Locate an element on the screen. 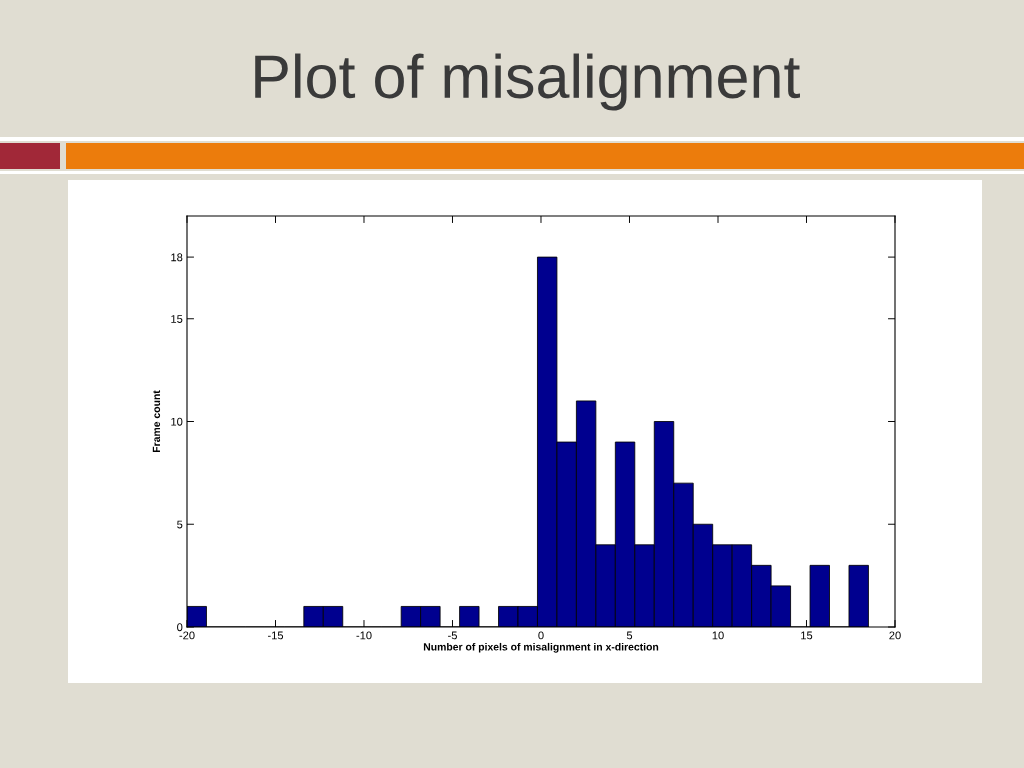 The height and width of the screenshot is (768, 1024). x-tick-label: 10 is located at coordinates (718, 635).